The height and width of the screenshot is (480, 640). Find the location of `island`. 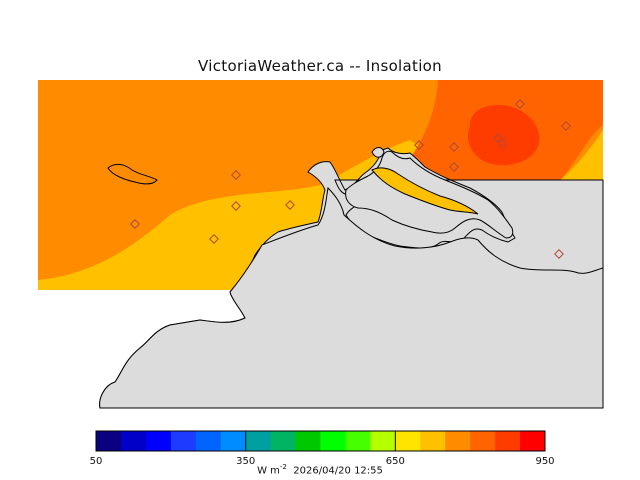

island is located at coordinates (132, 174).